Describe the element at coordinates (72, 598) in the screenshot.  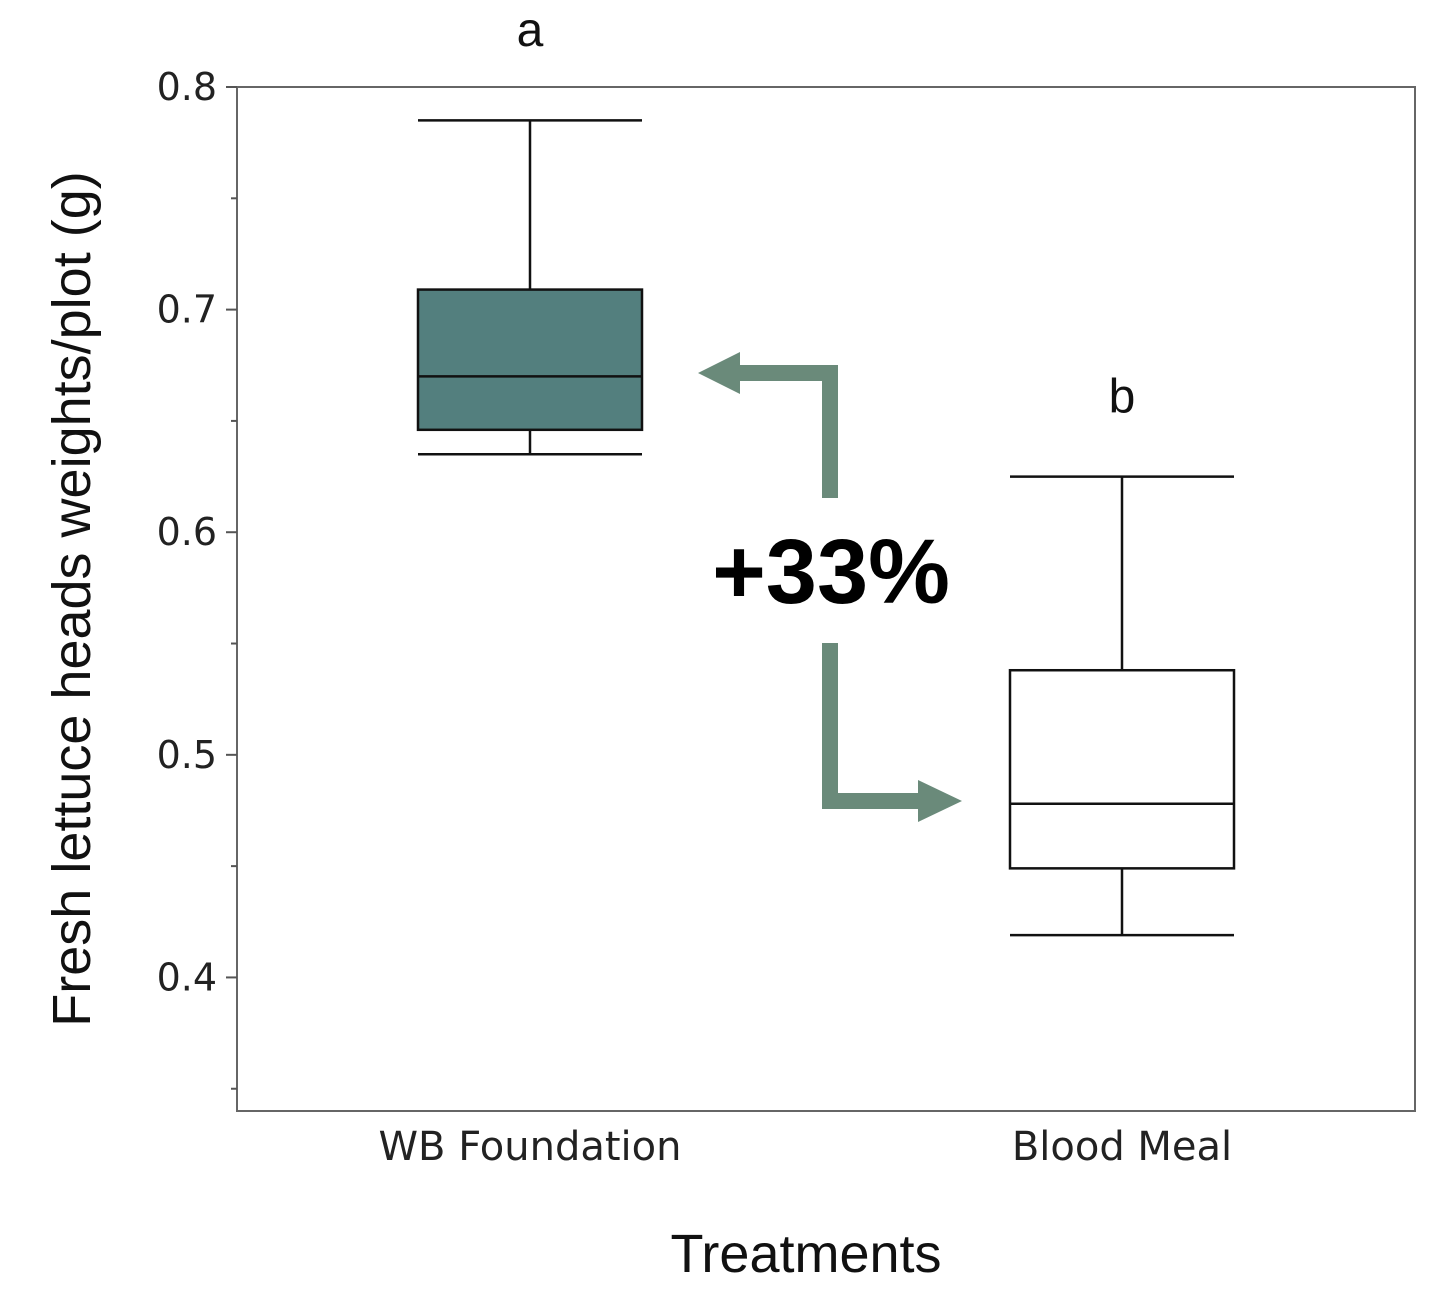
I see `y-axis-title: Fresh lettuce heads weights/plot (g)` at that location.